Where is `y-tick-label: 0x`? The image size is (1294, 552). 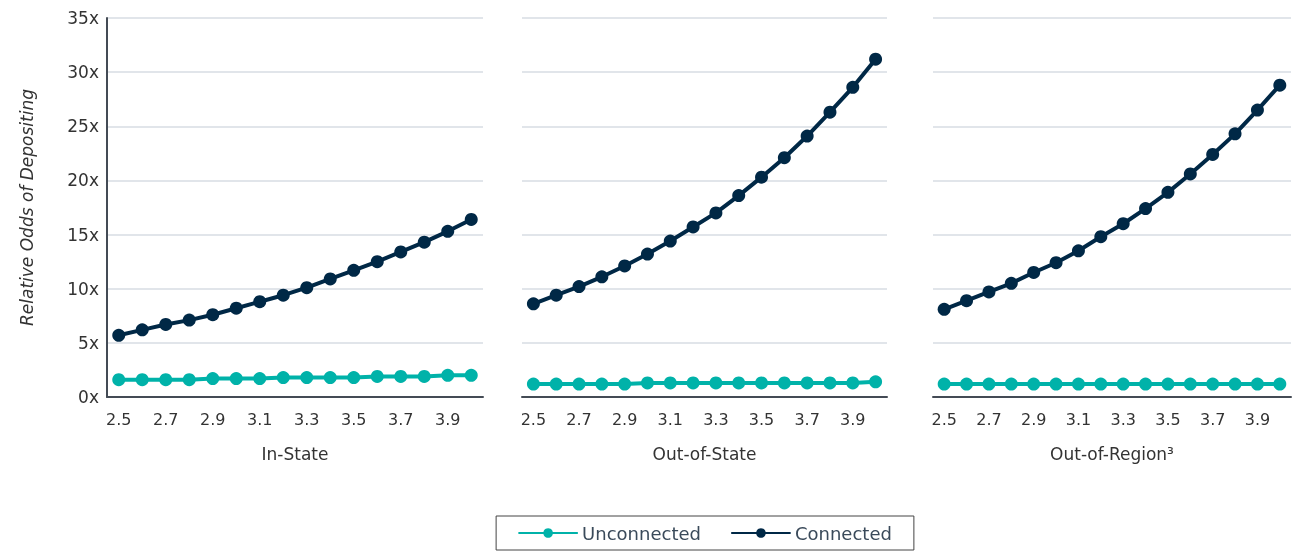 y-tick-label: 0x is located at coordinates (88, 397).